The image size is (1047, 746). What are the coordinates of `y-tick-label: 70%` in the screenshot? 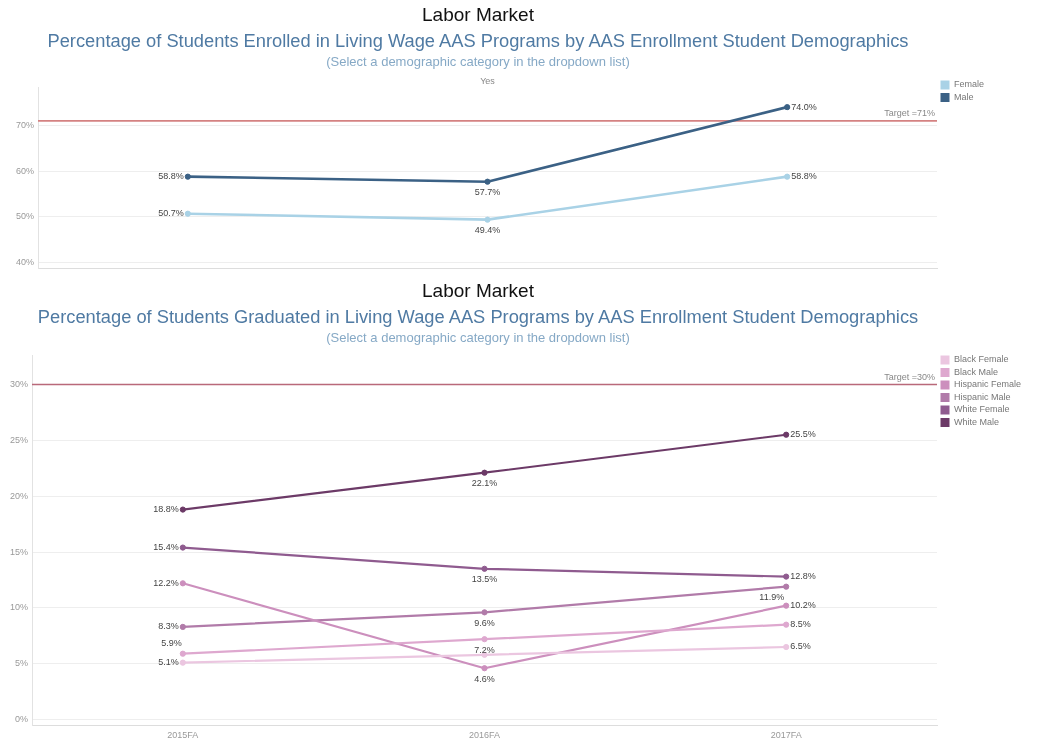 It's located at (24, 124).